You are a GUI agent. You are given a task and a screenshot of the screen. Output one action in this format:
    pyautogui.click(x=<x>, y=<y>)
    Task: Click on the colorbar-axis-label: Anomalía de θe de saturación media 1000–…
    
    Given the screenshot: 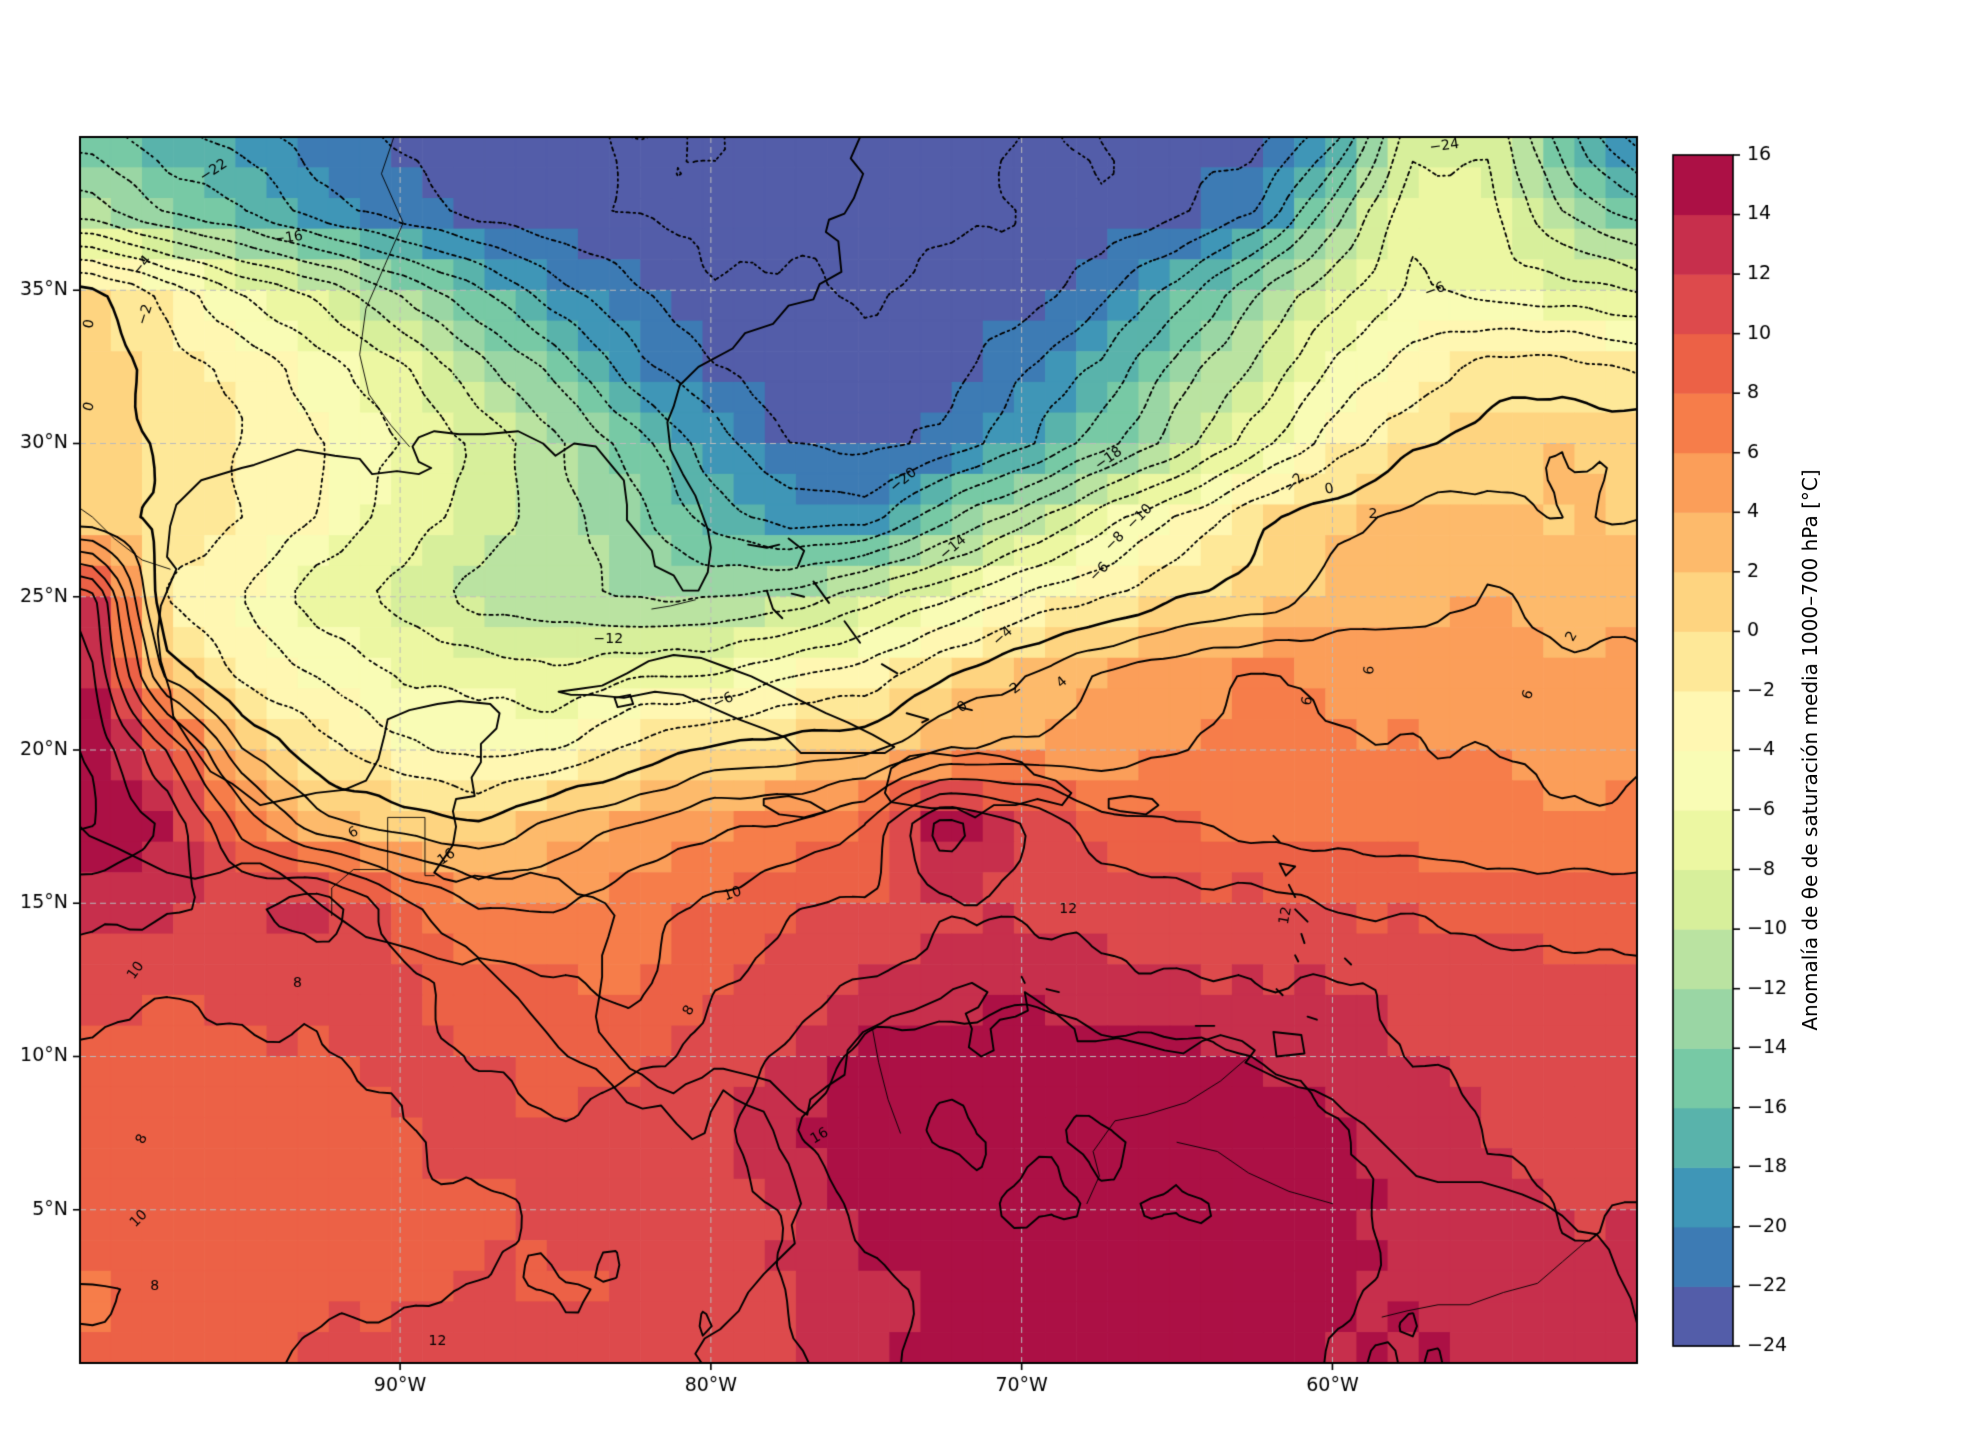 What is the action you would take?
    pyautogui.click(x=1810, y=750)
    